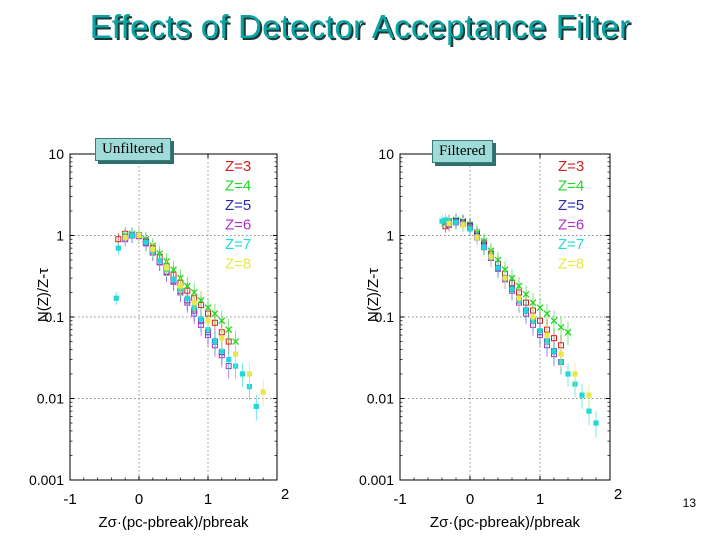  I want to click on y-axis-label: N(Z)/Z-τ, so click(43, 295).